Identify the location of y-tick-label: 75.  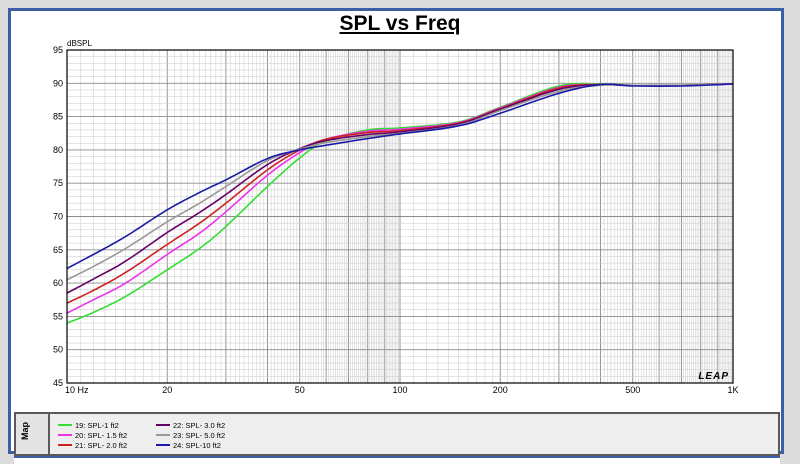
(58, 183).